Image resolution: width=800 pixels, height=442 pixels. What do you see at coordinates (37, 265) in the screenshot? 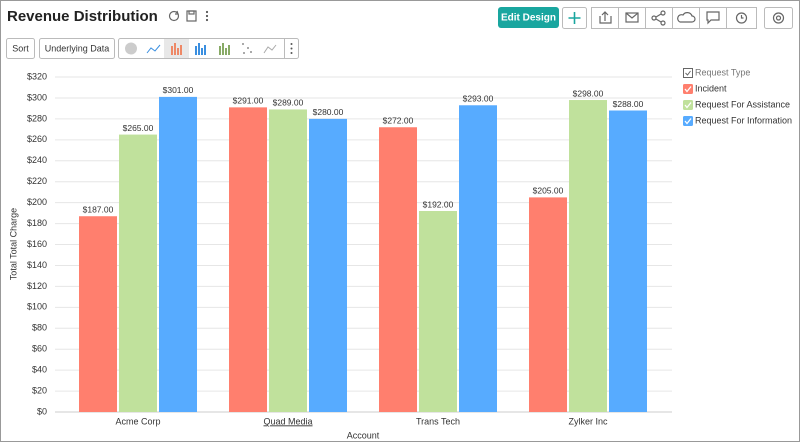
I see `y-tick-label: $140` at bounding box center [37, 265].